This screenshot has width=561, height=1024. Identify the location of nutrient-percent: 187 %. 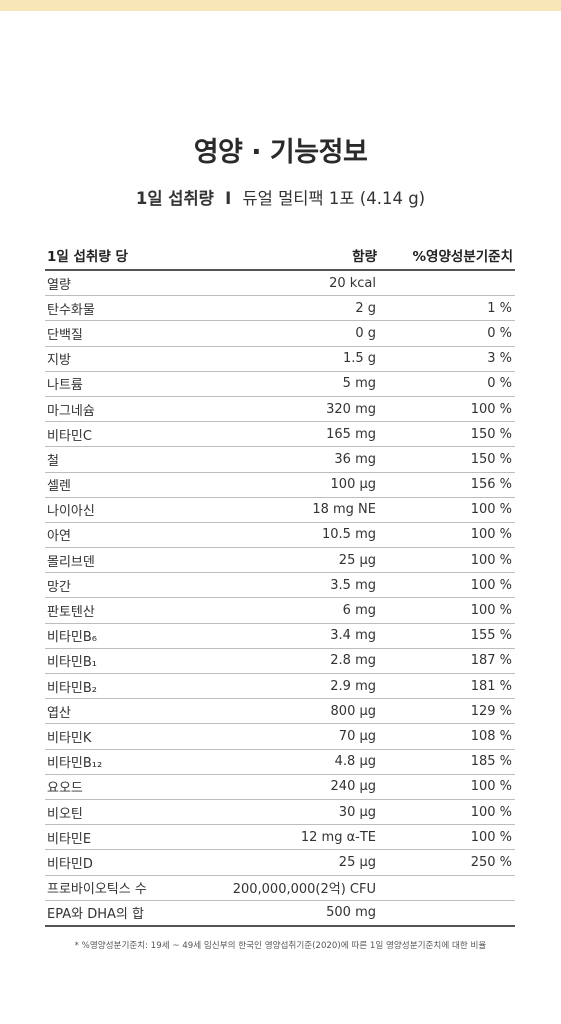
(447, 661).